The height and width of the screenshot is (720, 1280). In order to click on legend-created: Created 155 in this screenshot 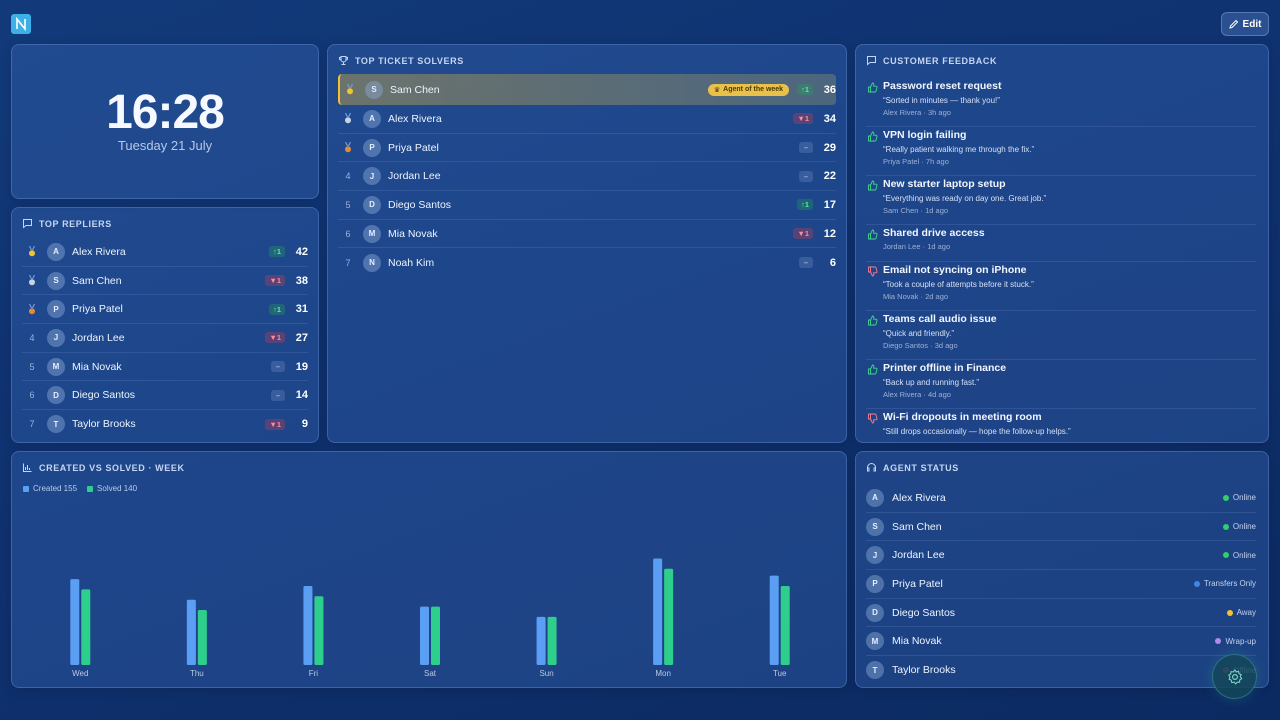, I will do `click(50, 488)`.